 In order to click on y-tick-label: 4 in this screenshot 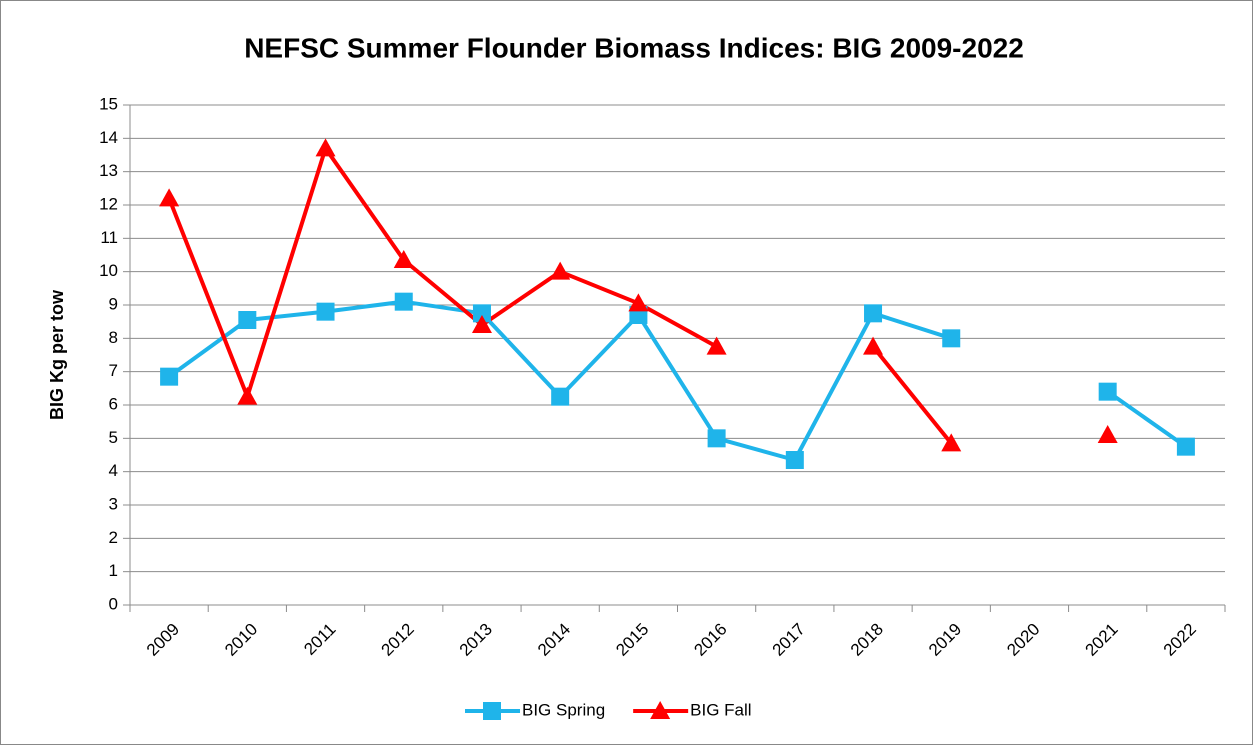, I will do `click(113, 470)`.